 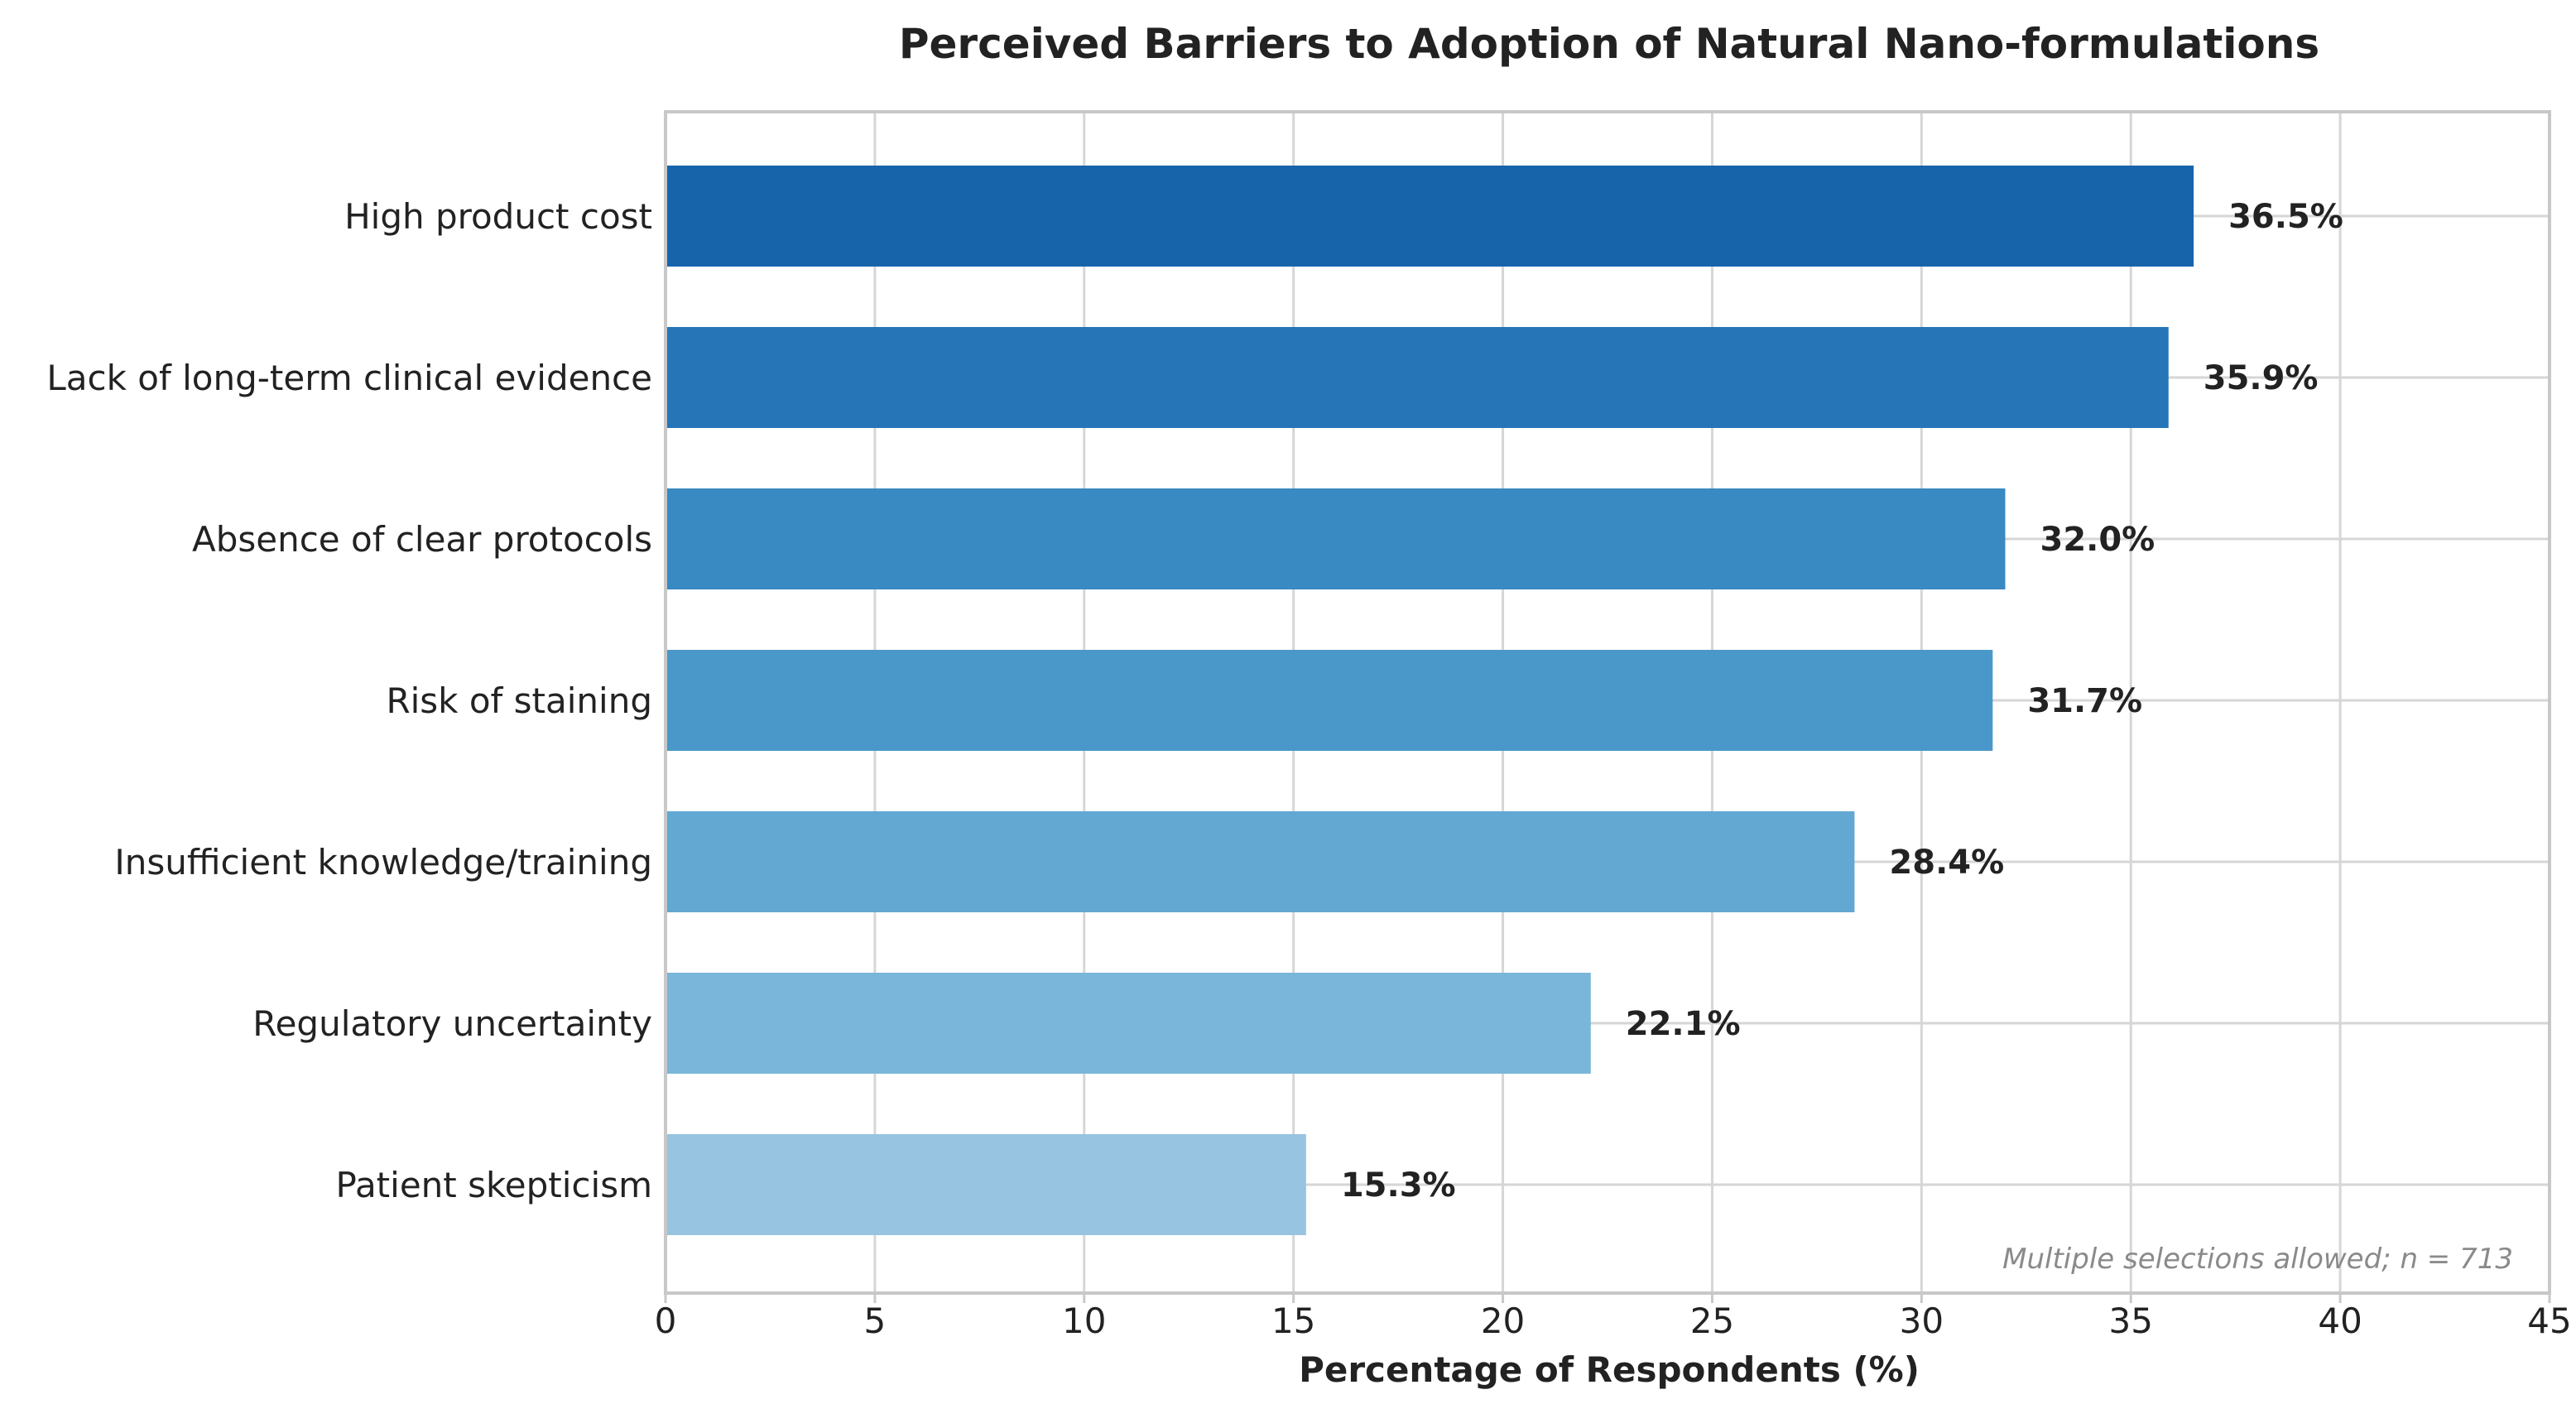 What do you see at coordinates (1503, 1321) in the screenshot?
I see `x-tick-label: 20` at bounding box center [1503, 1321].